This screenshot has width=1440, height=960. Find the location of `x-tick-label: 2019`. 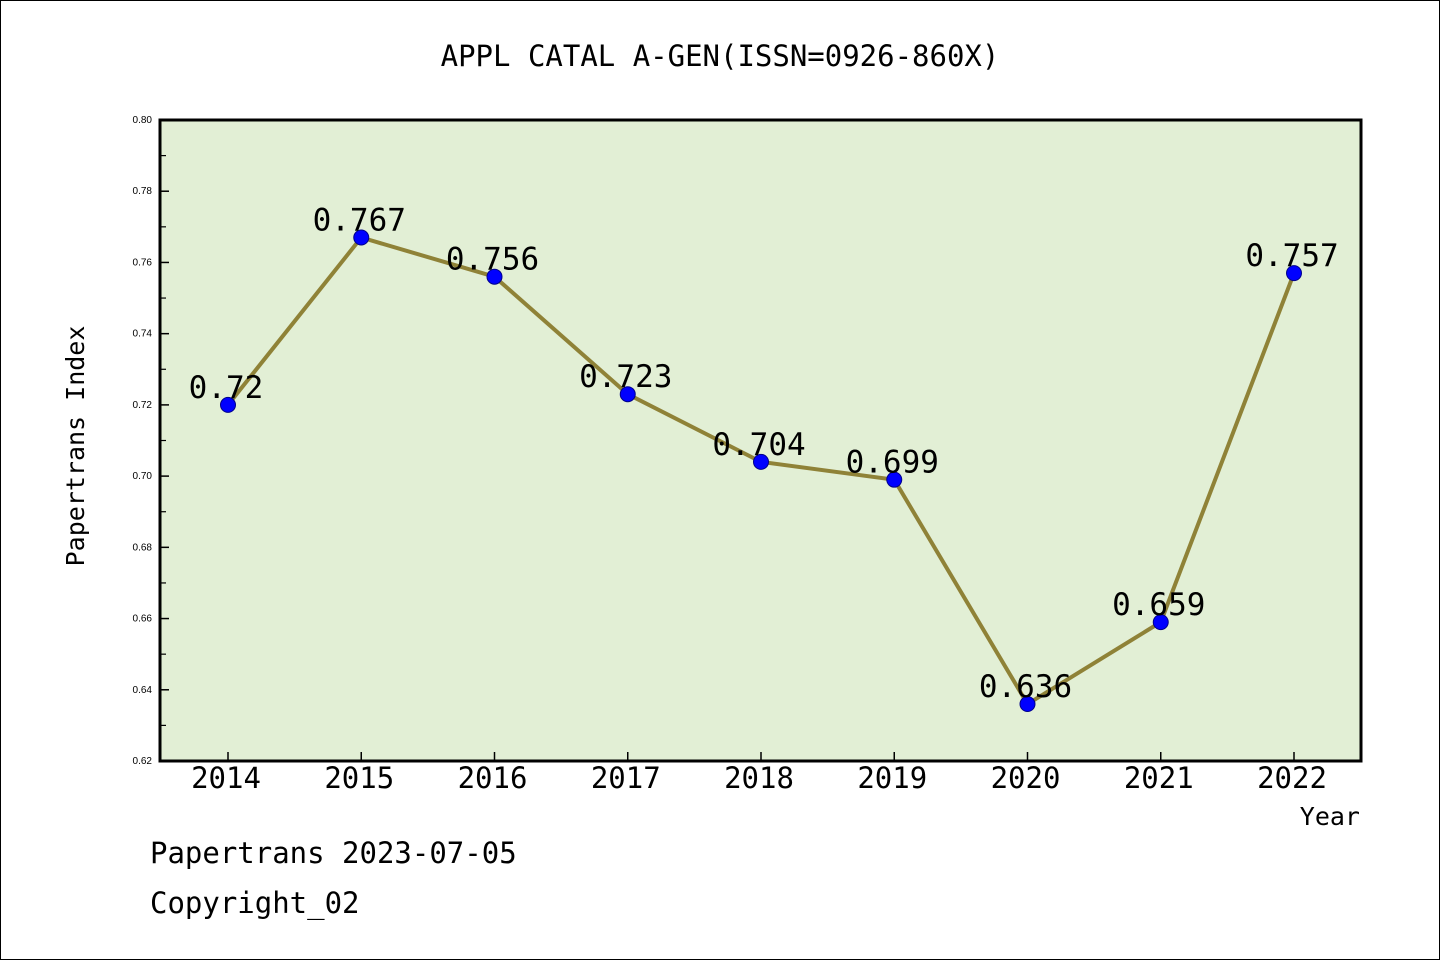

x-tick-label: 2019 is located at coordinates (892, 778).